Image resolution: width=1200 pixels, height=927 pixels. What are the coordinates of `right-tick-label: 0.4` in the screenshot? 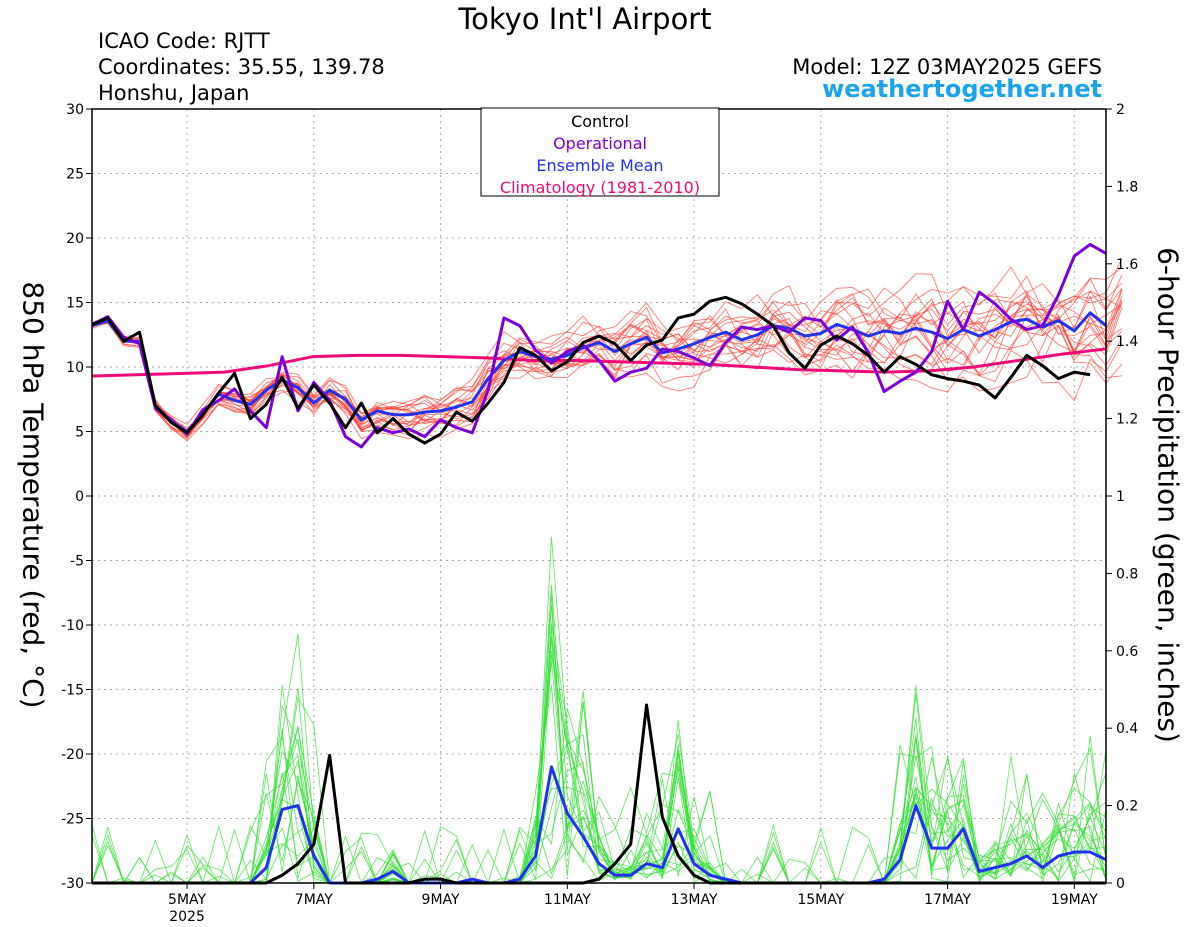 It's located at (1127, 729).